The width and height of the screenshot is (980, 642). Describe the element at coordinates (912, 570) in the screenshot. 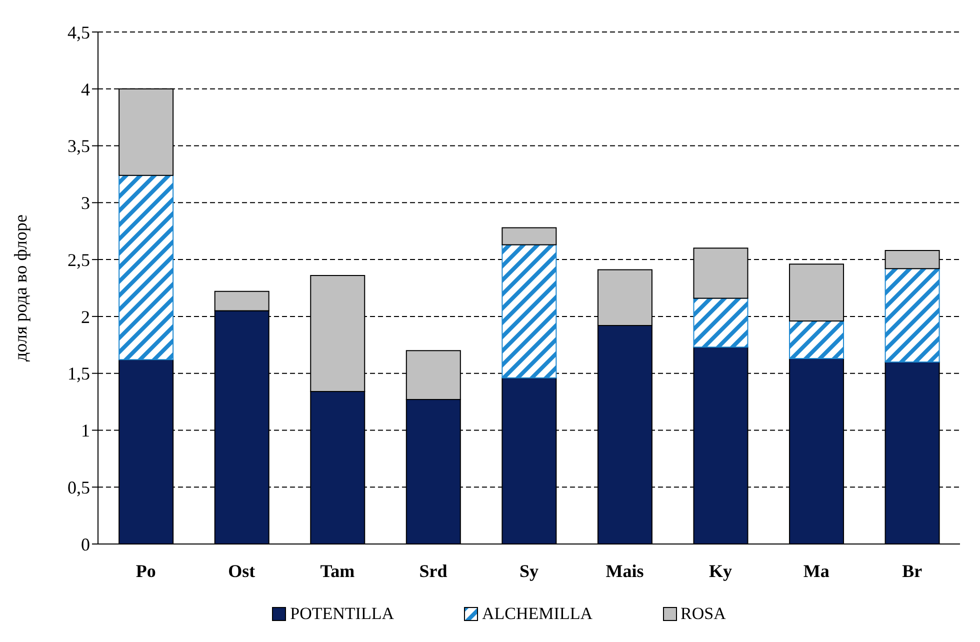

I see `x-tick-label: Br` at that location.